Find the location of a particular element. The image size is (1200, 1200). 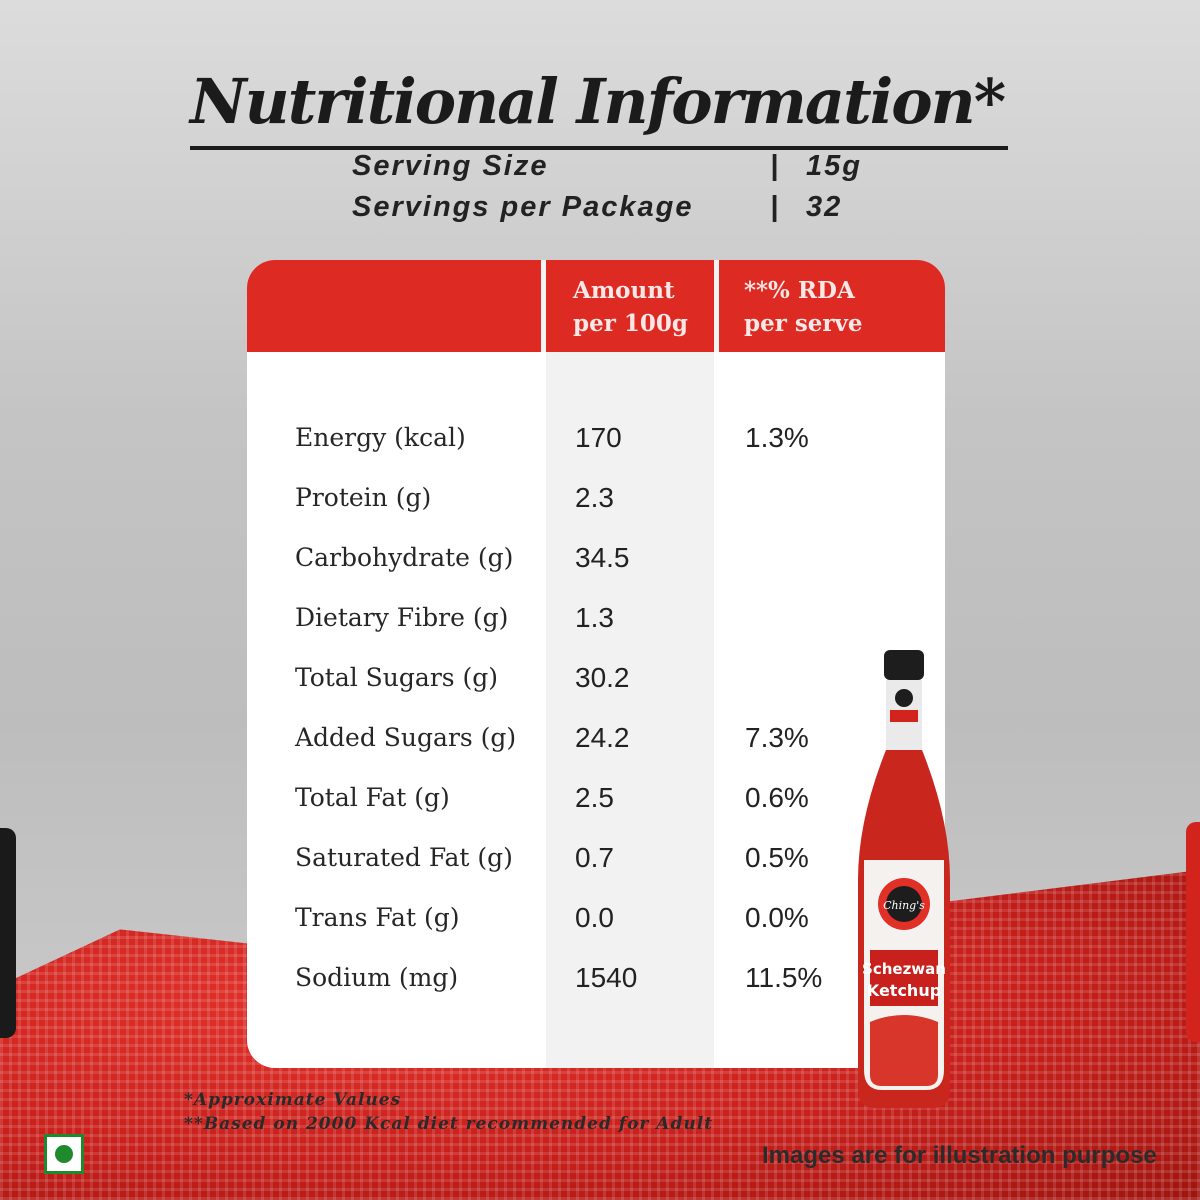

veg-dot is located at coordinates (64, 1154).